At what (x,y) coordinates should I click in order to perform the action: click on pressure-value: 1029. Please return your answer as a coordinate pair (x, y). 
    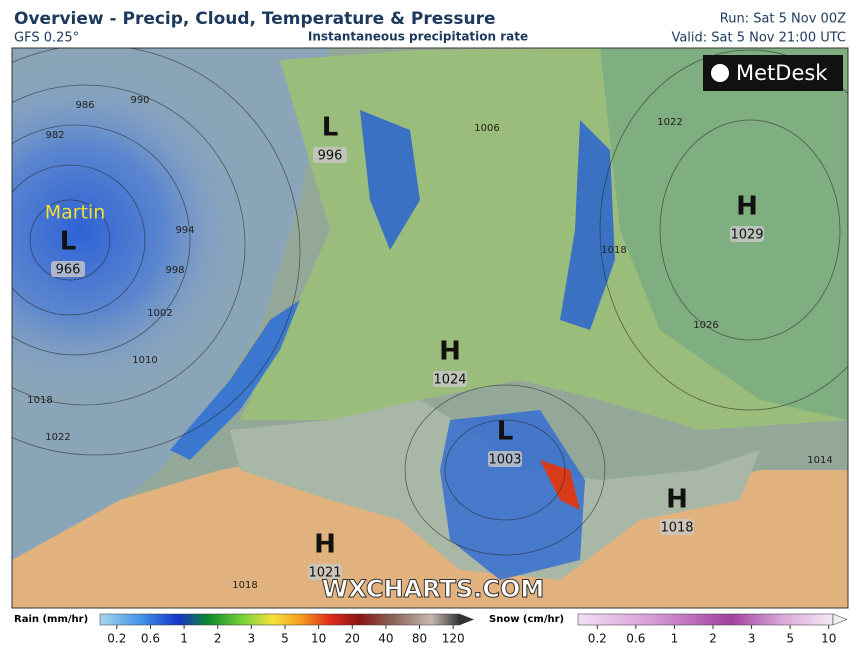
    Looking at the image, I should click on (746, 235).